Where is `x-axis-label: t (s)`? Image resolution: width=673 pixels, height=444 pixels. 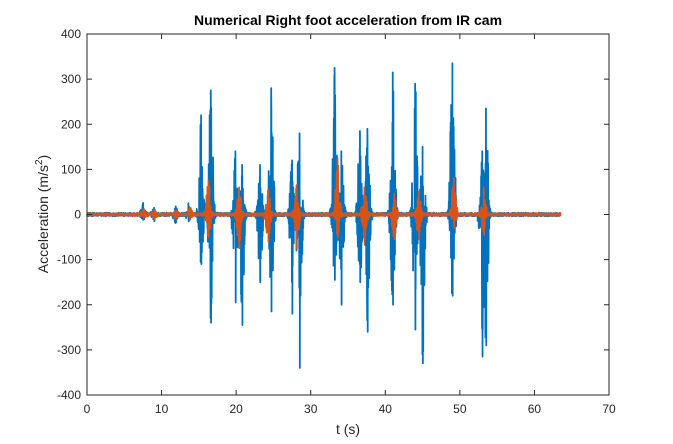 x-axis-label: t (s) is located at coordinates (348, 429).